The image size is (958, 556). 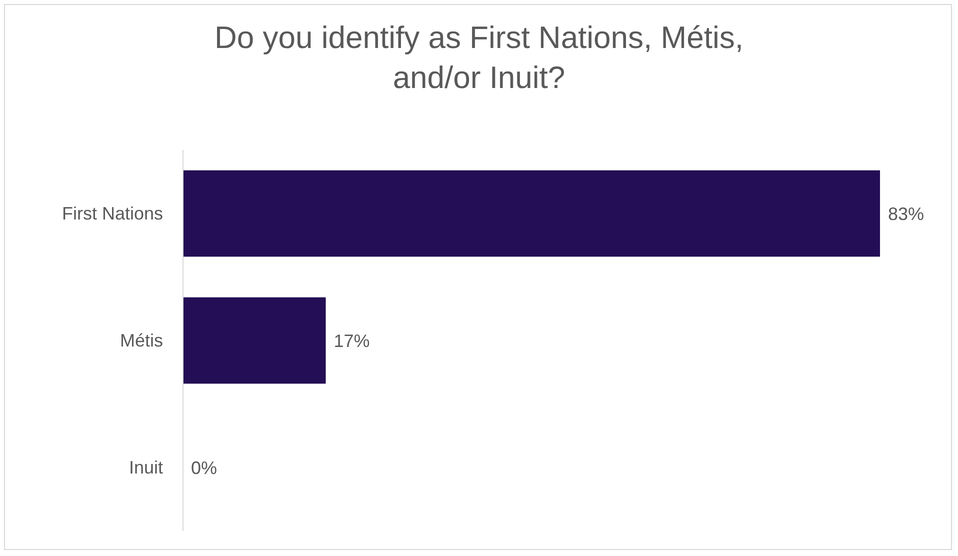 What do you see at coordinates (352, 340) in the screenshot?
I see `data-label: 17%` at bounding box center [352, 340].